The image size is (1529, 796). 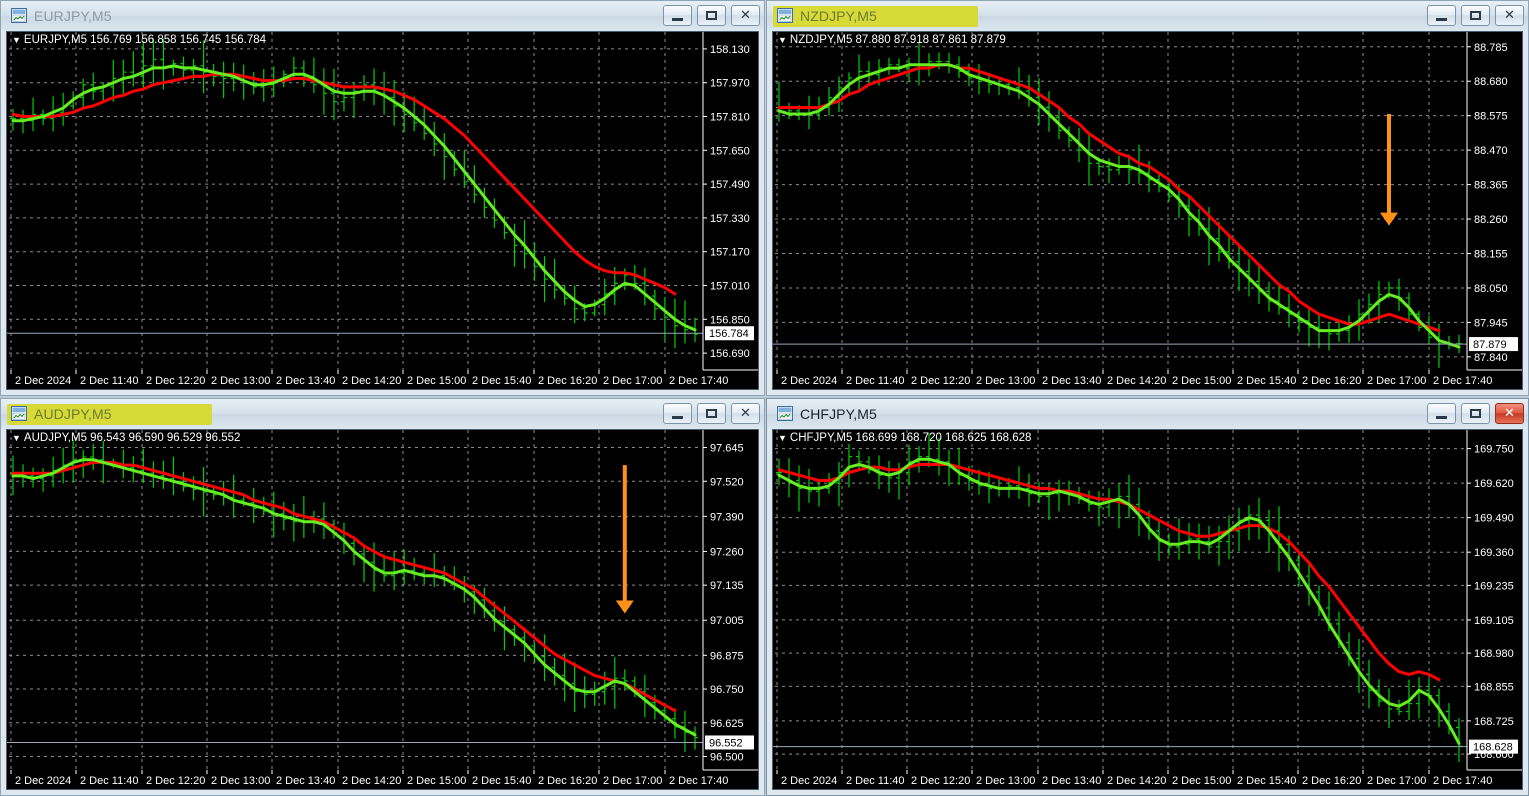 What do you see at coordinates (730, 151) in the screenshot?
I see `svg-text: 157.650` at bounding box center [730, 151].